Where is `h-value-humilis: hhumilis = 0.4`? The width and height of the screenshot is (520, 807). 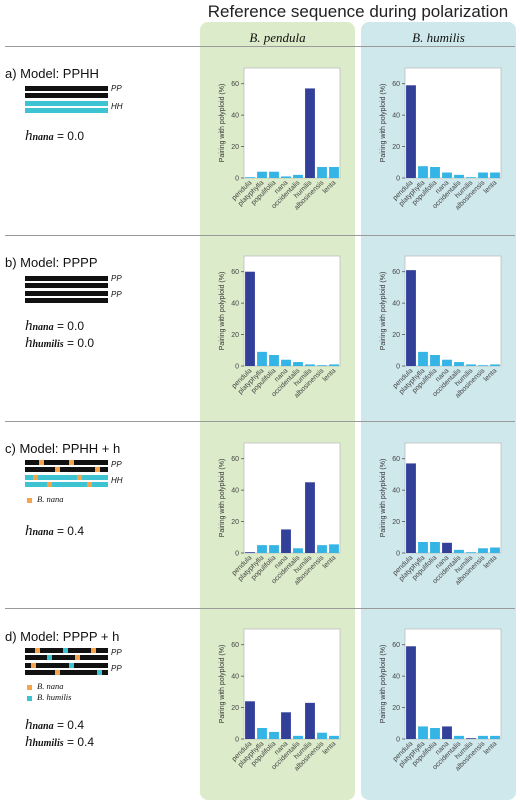
h-value-humilis: hhumilis = 0.4 is located at coordinates (60, 742).